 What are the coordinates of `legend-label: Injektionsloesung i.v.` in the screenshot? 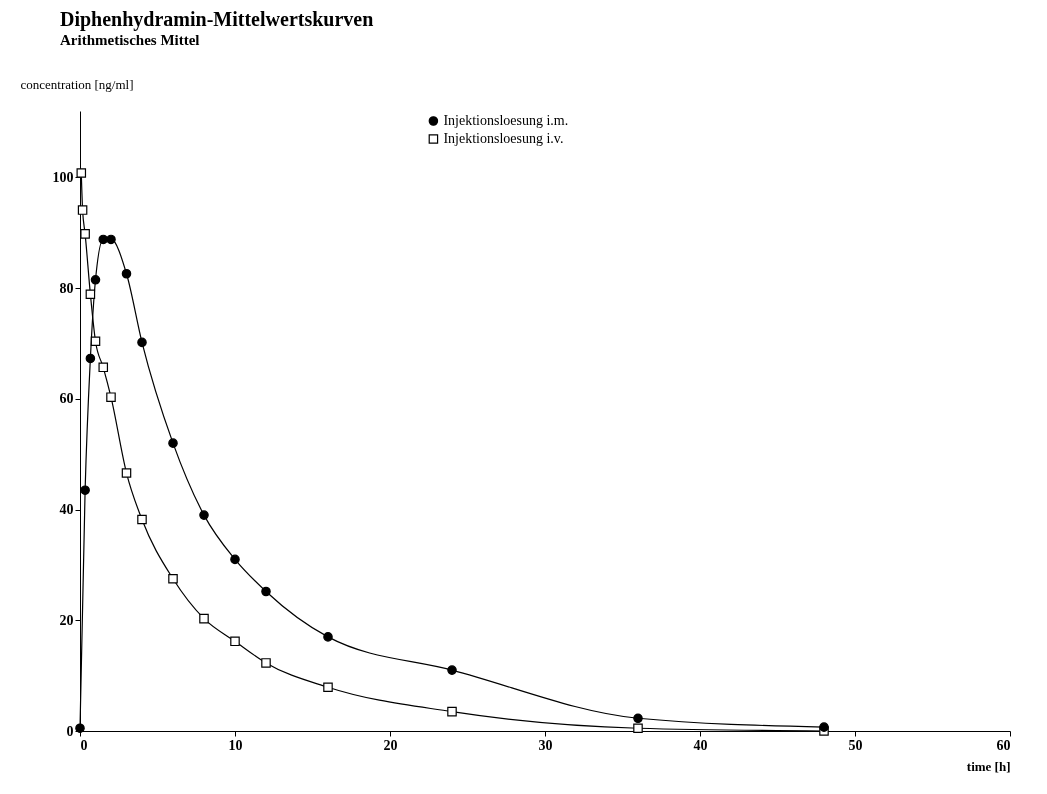 It's located at (503, 138).